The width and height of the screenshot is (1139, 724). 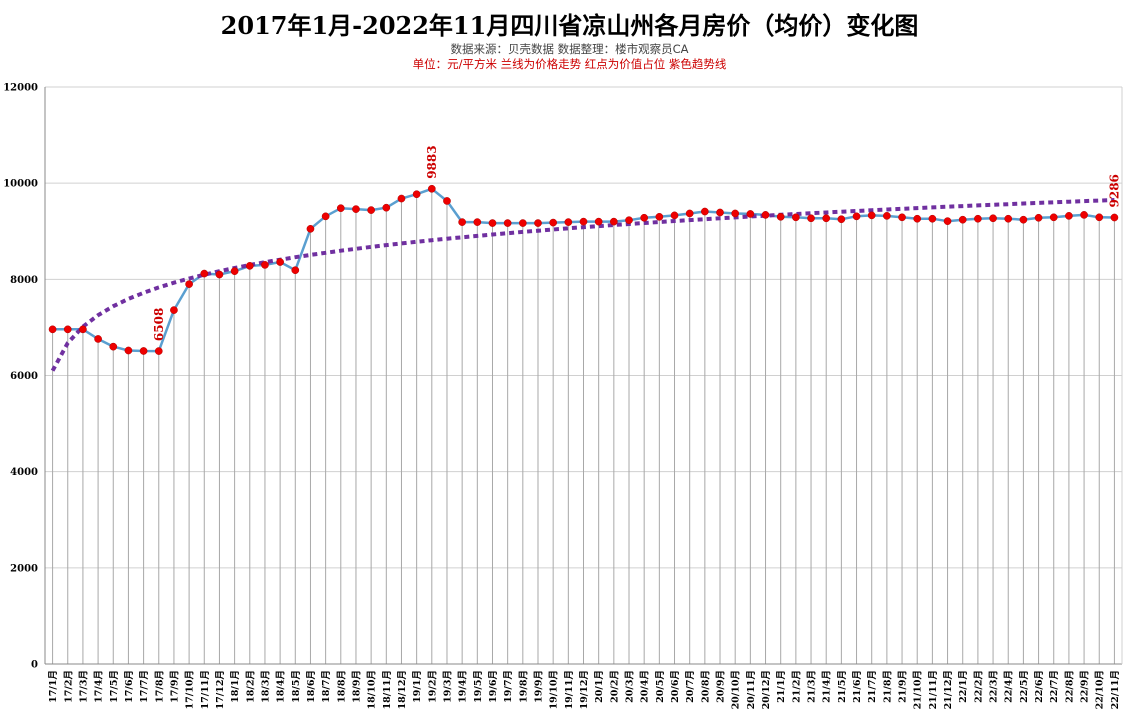 What do you see at coordinates (1039, 686) in the screenshot?
I see `x-tick-label: 22/6月` at bounding box center [1039, 686].